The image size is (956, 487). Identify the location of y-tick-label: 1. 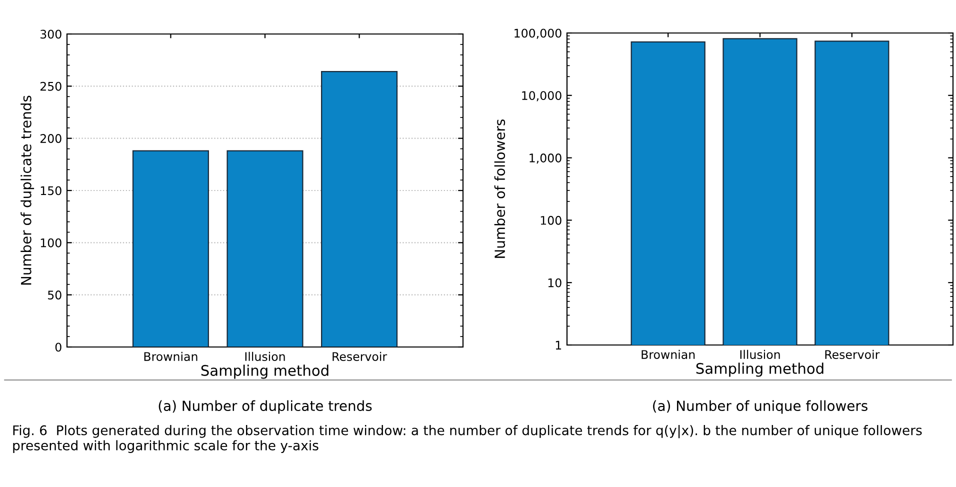
(559, 345).